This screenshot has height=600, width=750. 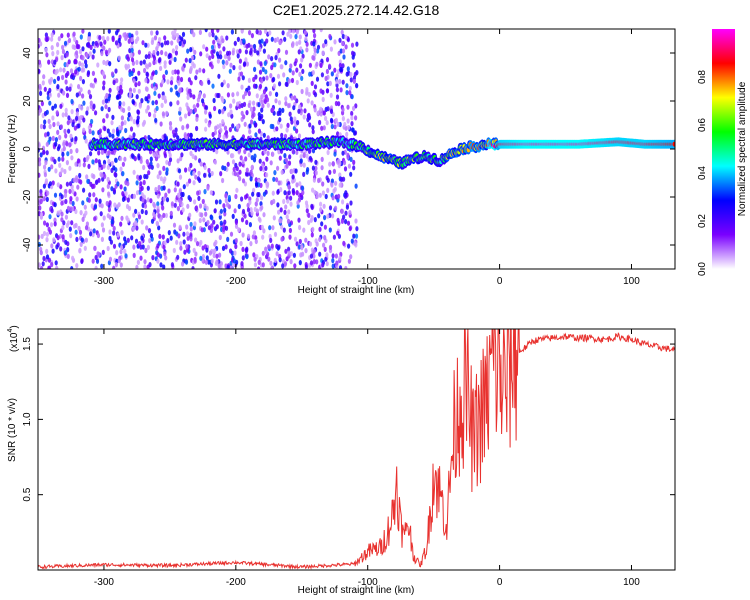 What do you see at coordinates (631, 281) in the screenshot?
I see `x-tick-label: 100` at bounding box center [631, 281].